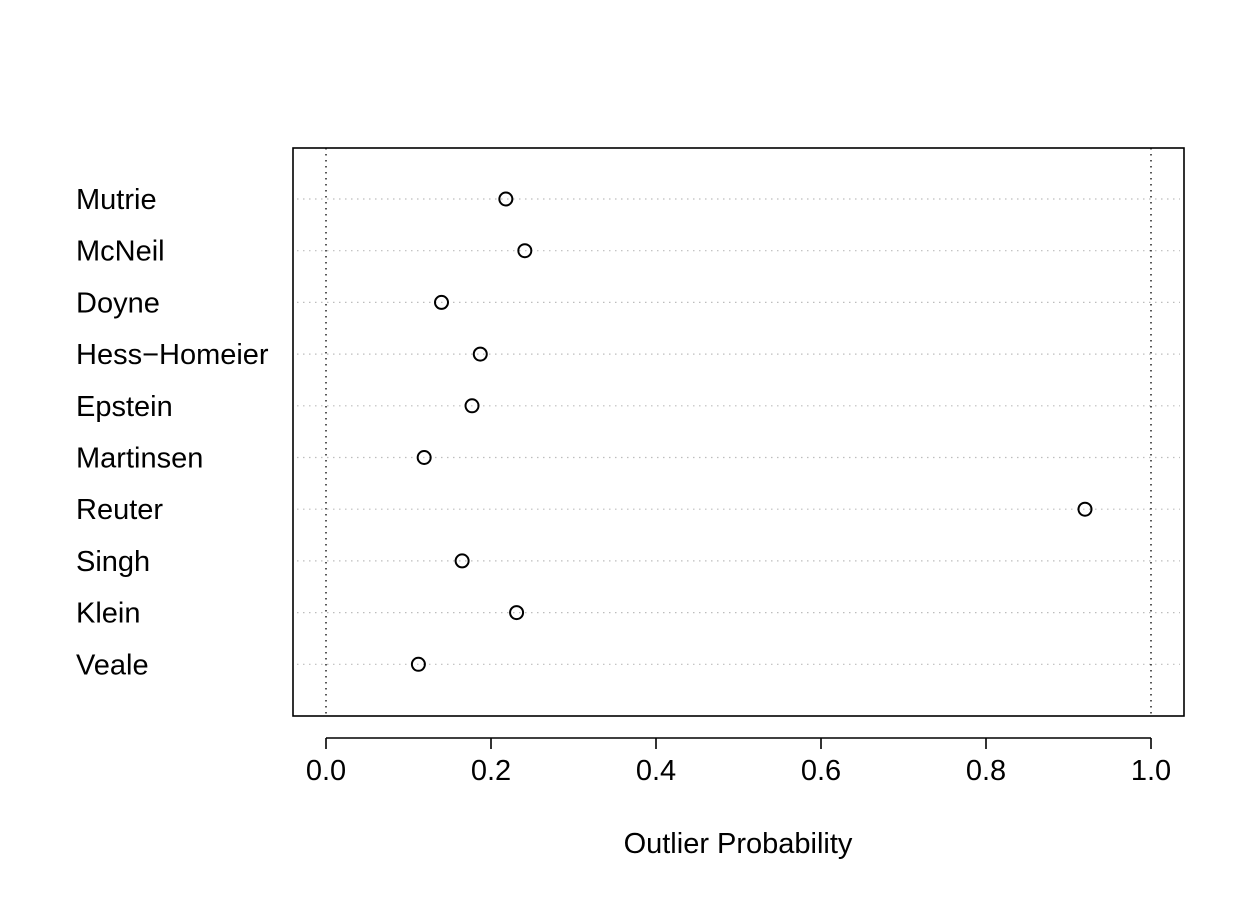 The height and width of the screenshot is (905, 1260). Describe the element at coordinates (120, 252) in the screenshot. I see `category-label: McNeil` at that location.